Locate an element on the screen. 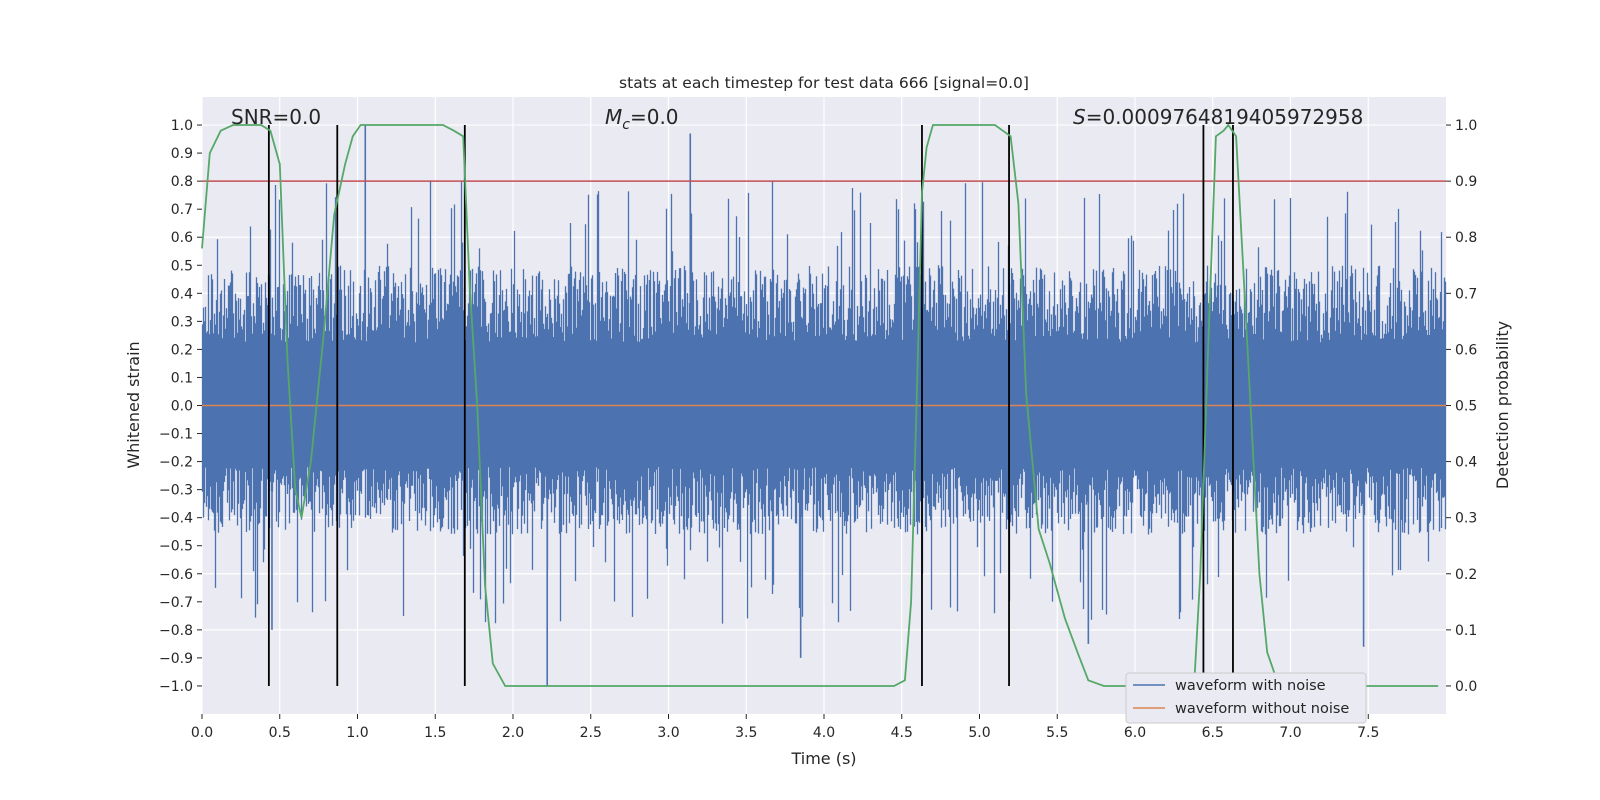  y-left-tick-label: −0.6 is located at coordinates (176, 575).